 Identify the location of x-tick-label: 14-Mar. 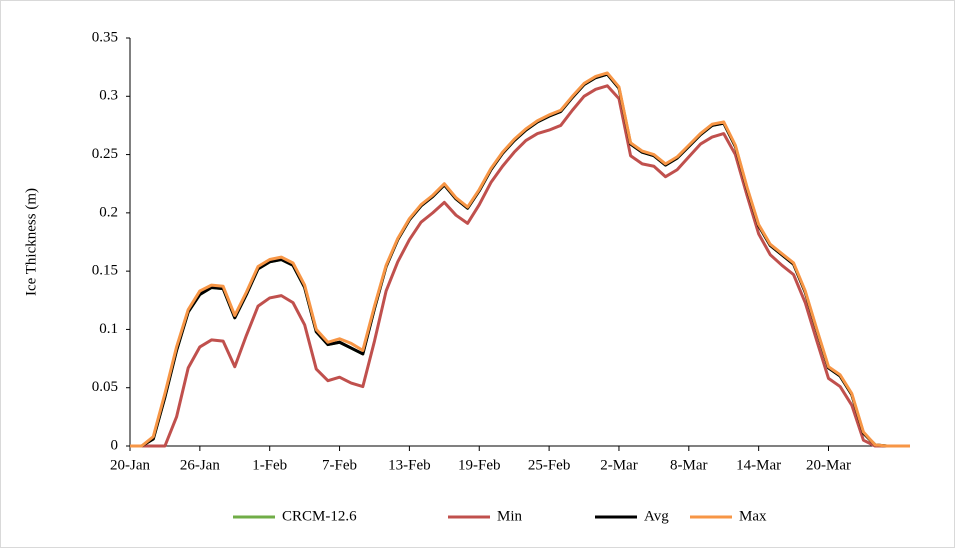
(758, 465).